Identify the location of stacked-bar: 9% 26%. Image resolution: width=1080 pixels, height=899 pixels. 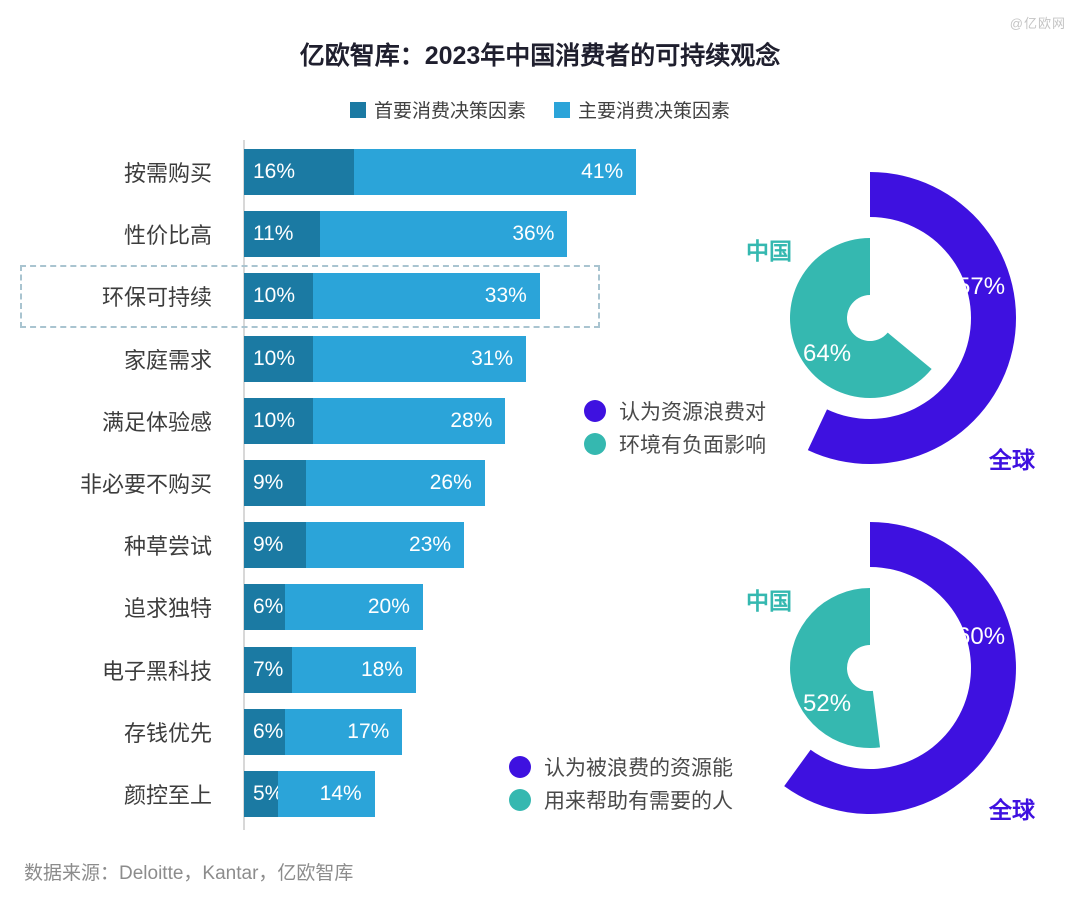
(364, 483).